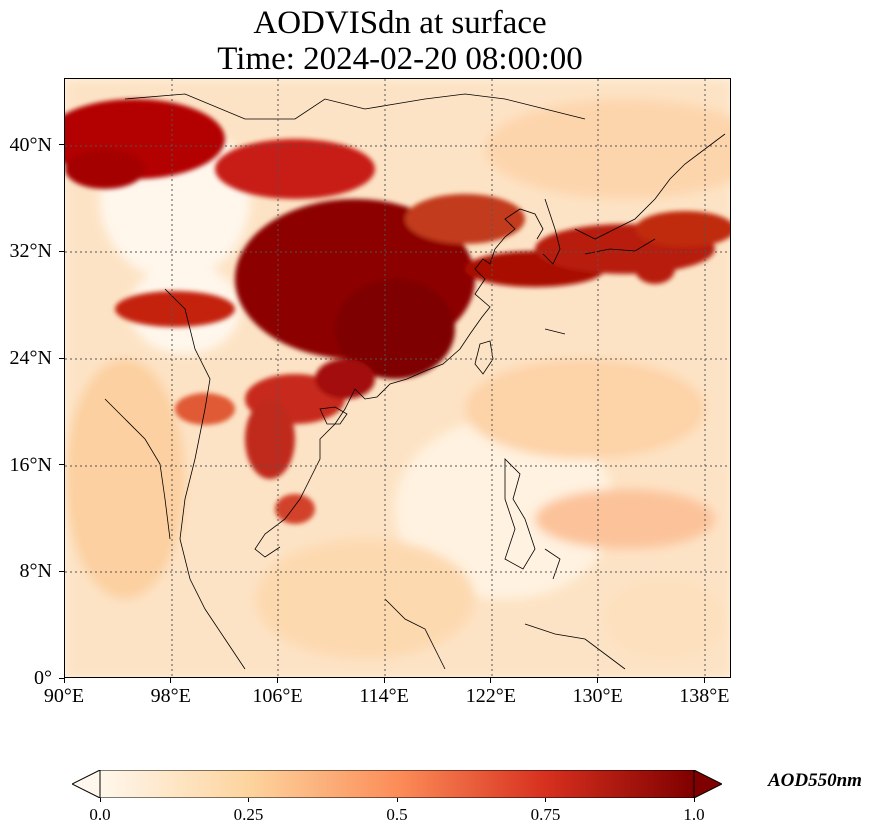  What do you see at coordinates (815, 780) in the screenshot?
I see `colorbar-label: AOD550nm` at bounding box center [815, 780].